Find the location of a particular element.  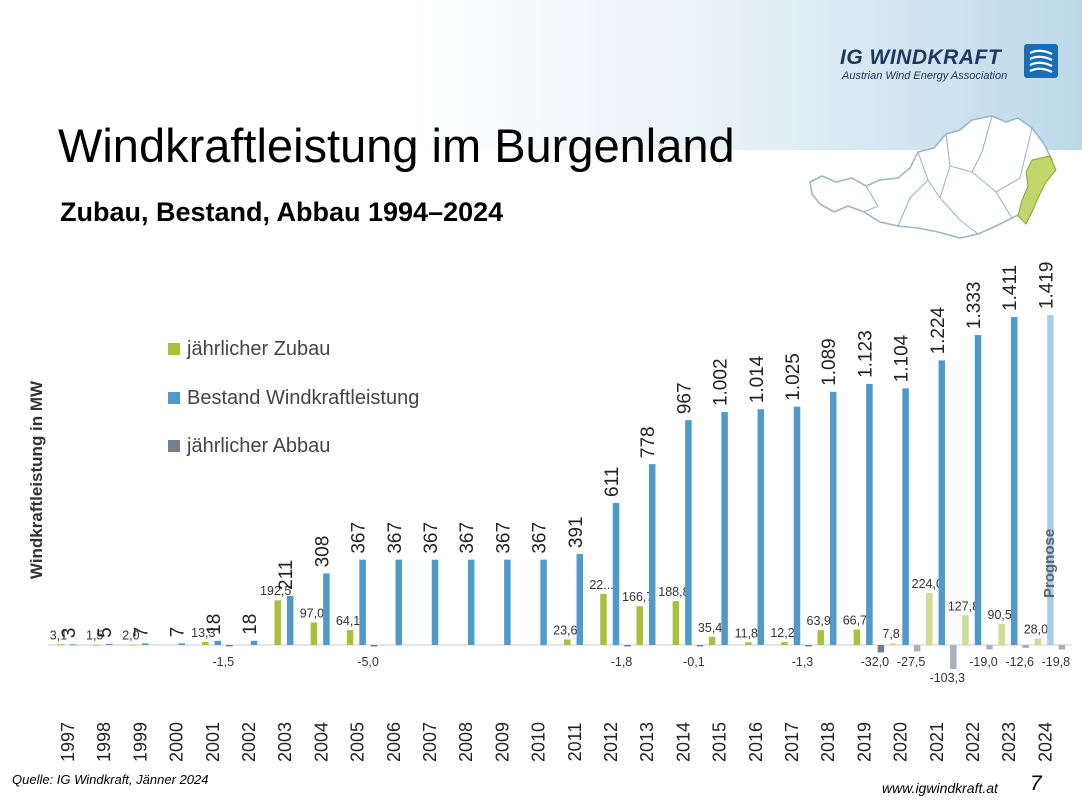

bar-bestand-2022 is located at coordinates (978, 490).